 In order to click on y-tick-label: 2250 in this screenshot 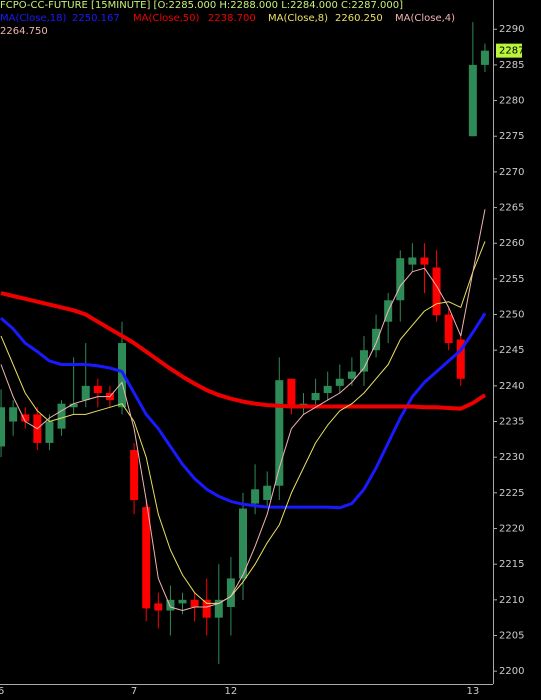, I will do `click(511, 315)`.